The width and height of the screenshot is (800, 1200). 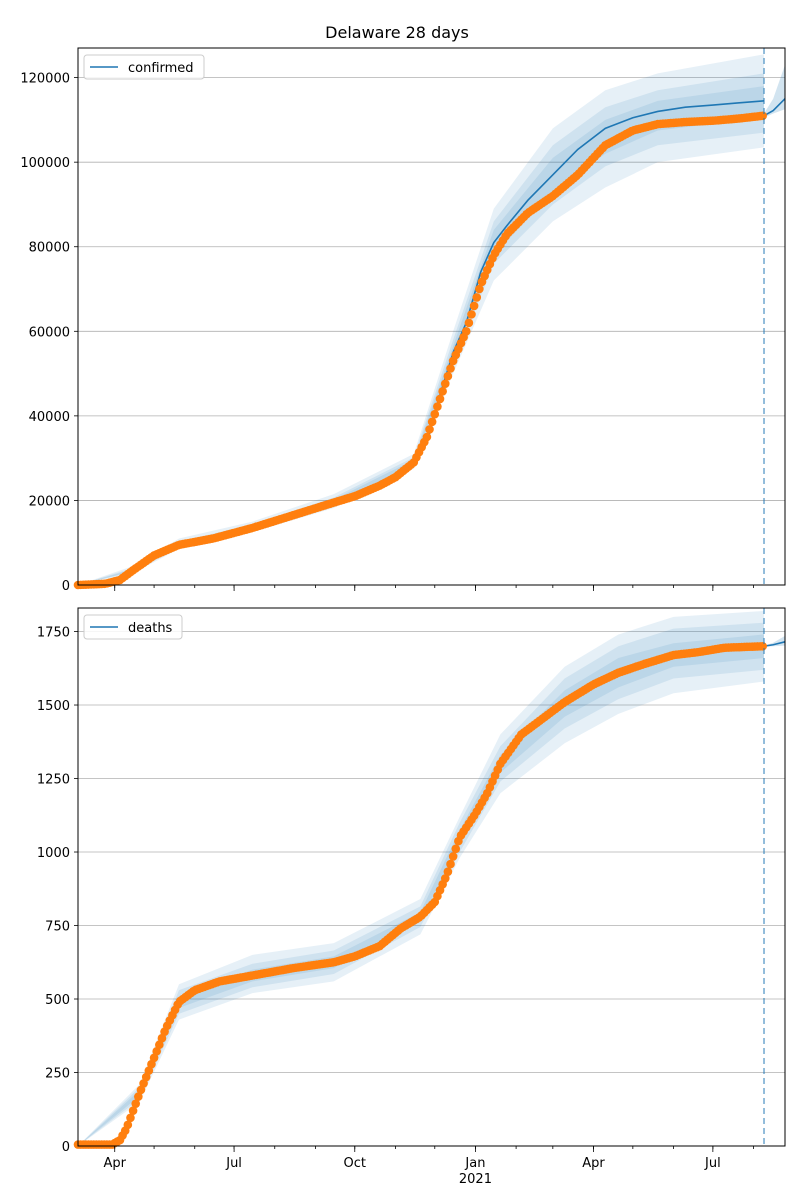 I want to click on y-tick-label: 20000, so click(x=49, y=501).